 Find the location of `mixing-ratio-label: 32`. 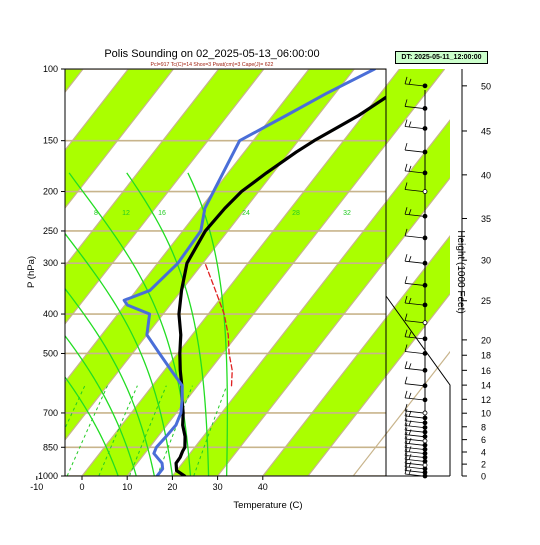

mixing-ratio-label: 32 is located at coordinates (347, 213).